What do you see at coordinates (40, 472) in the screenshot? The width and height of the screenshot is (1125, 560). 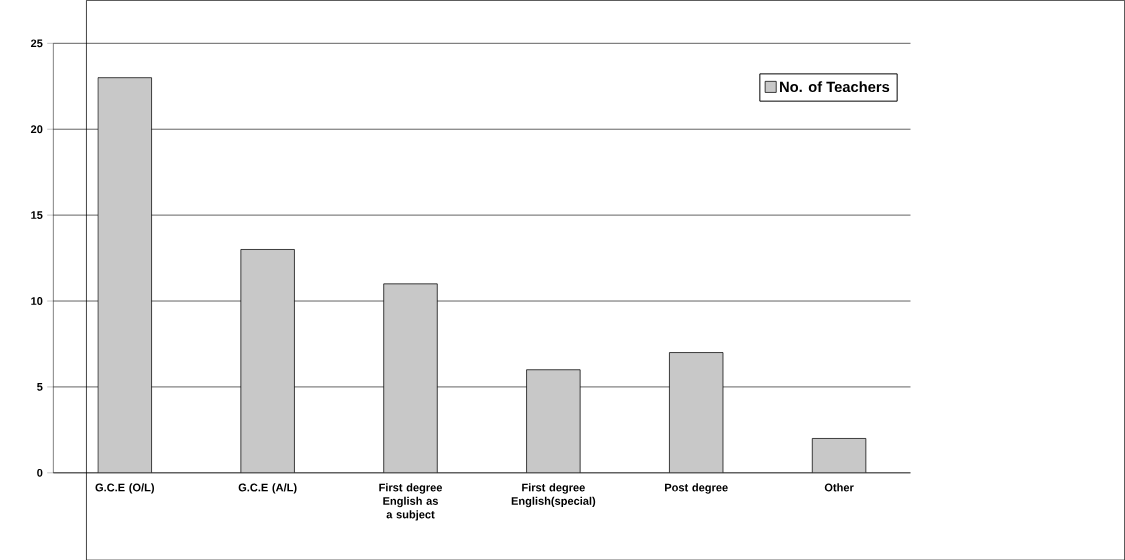 I see `y-tick-label: 0` at bounding box center [40, 472].